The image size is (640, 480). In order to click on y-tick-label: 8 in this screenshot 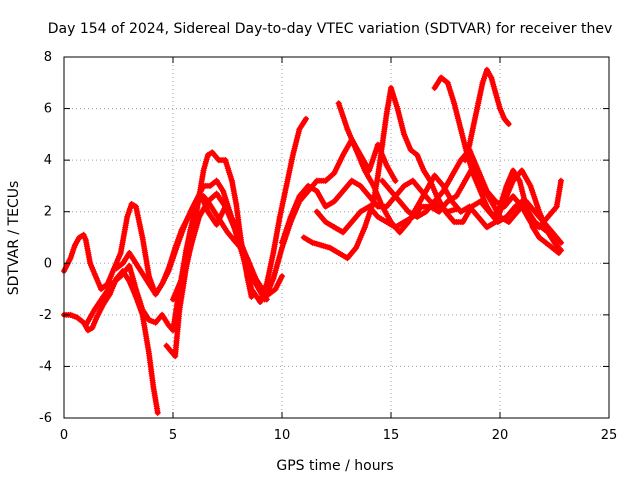, I will do `click(48, 57)`.